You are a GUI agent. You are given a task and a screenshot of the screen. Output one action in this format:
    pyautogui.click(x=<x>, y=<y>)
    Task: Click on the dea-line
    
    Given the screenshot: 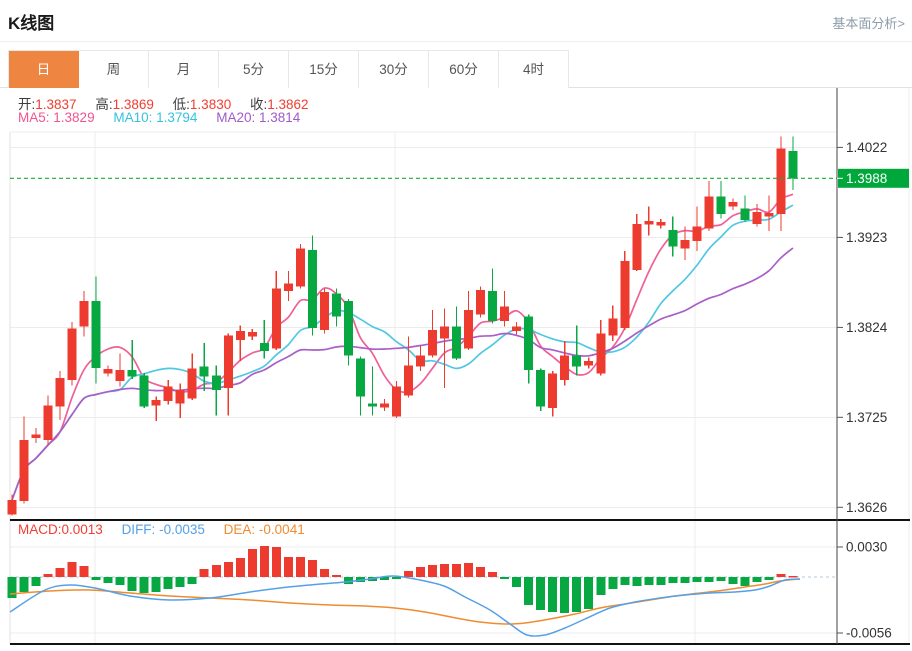 What is the action you would take?
    pyautogui.click(x=405, y=601)
    